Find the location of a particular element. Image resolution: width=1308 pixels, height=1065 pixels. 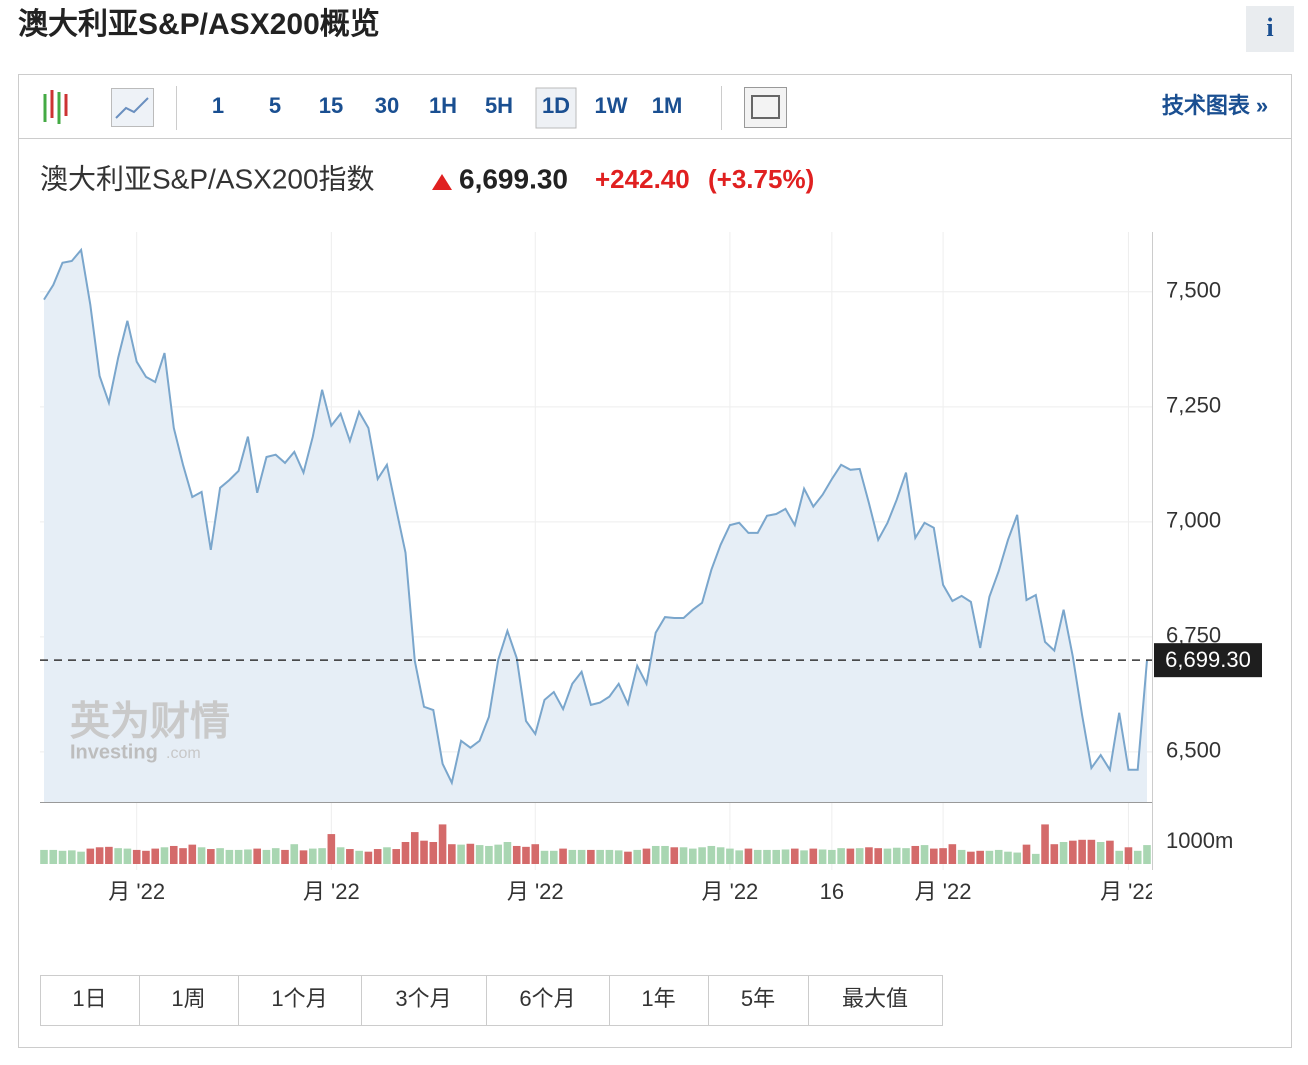

interval-active is located at coordinates (556, 108).